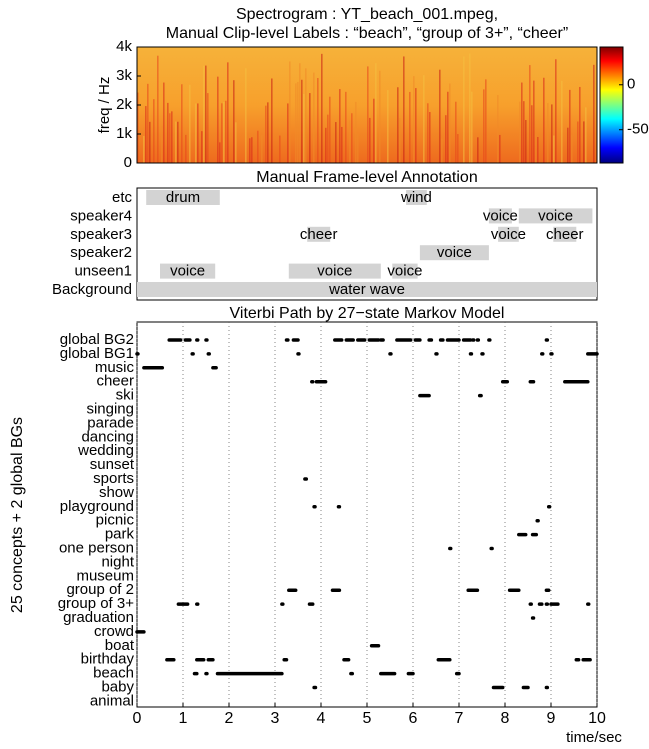  Describe the element at coordinates (183, 718) in the screenshot. I see `x-tick-label: 1` at that location.